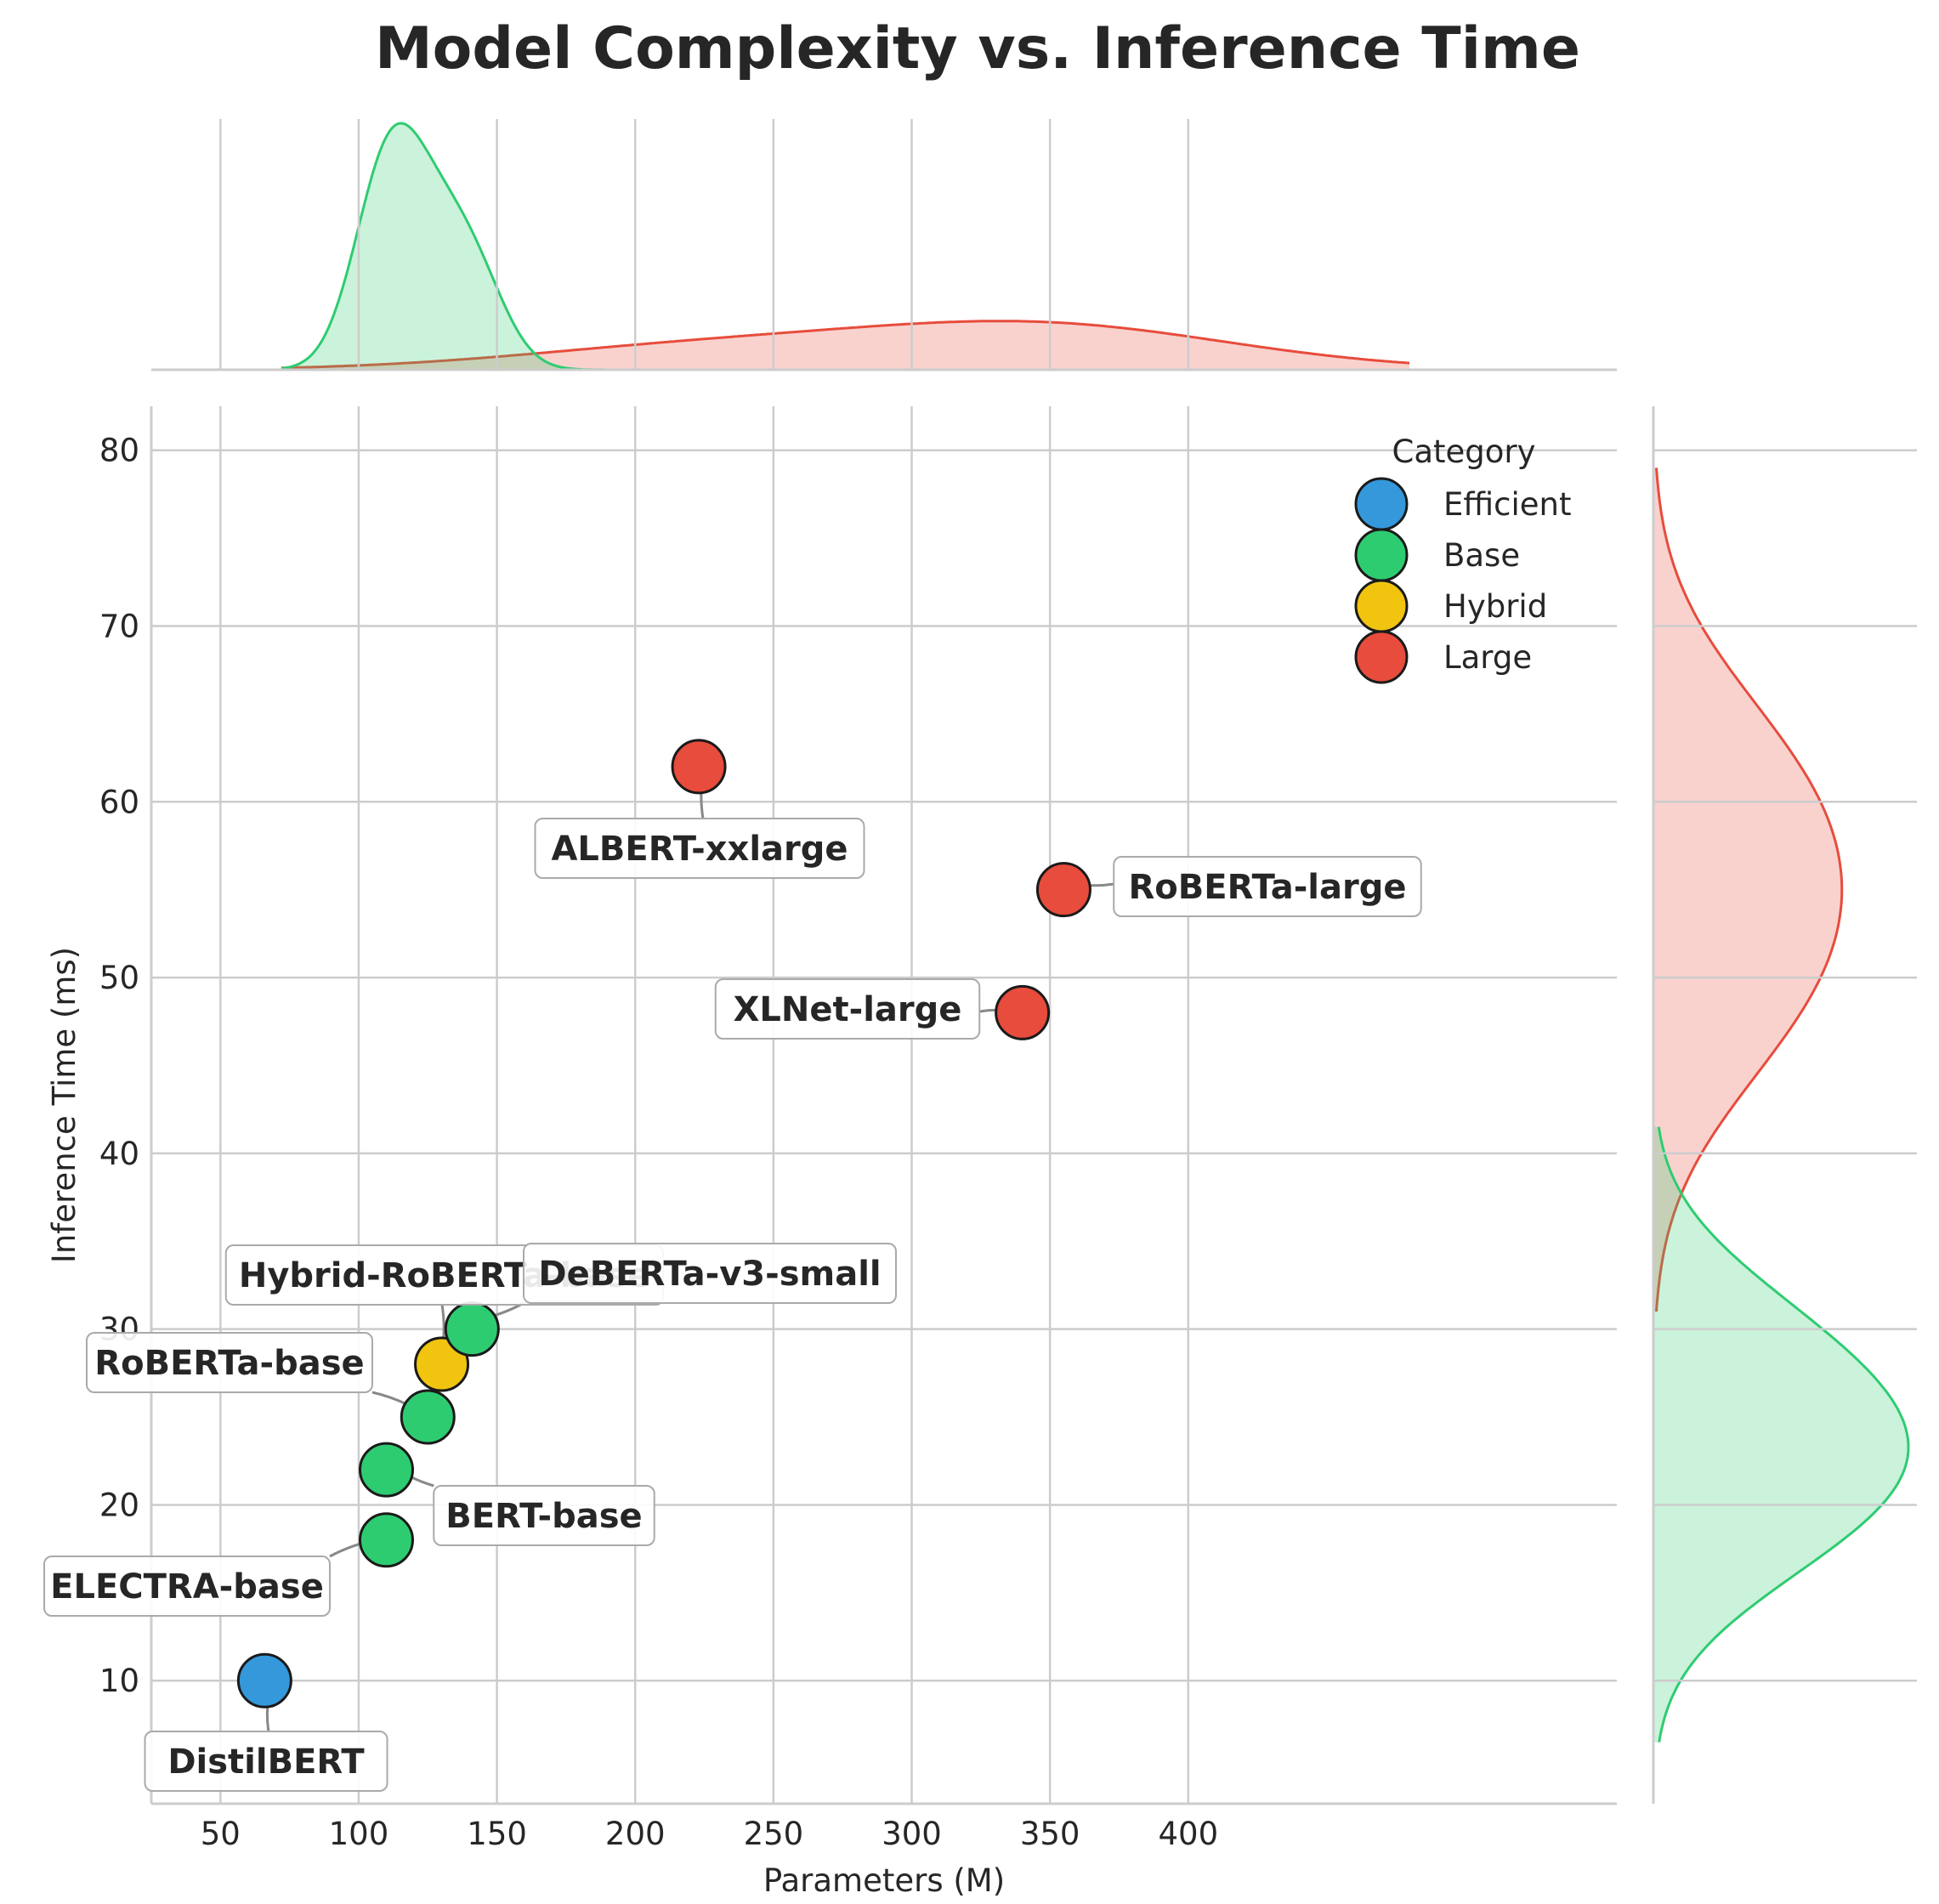 The width and height of the screenshot is (1939, 1904). Describe the element at coordinates (64, 1105) in the screenshot. I see `y-axis-label: Inference Time (ms)` at that location.